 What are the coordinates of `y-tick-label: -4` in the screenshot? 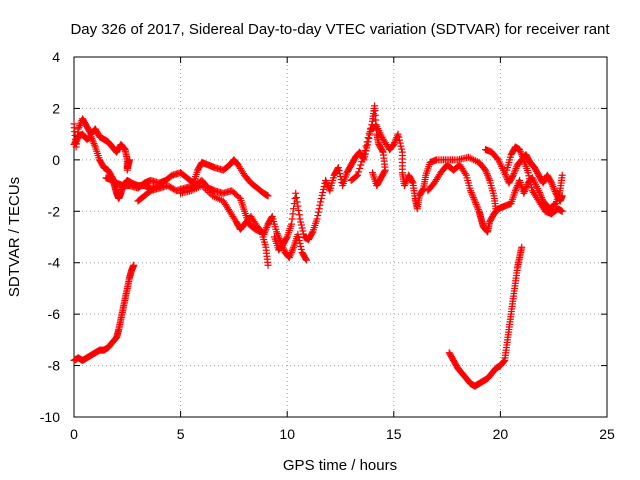 It's located at (54, 263).